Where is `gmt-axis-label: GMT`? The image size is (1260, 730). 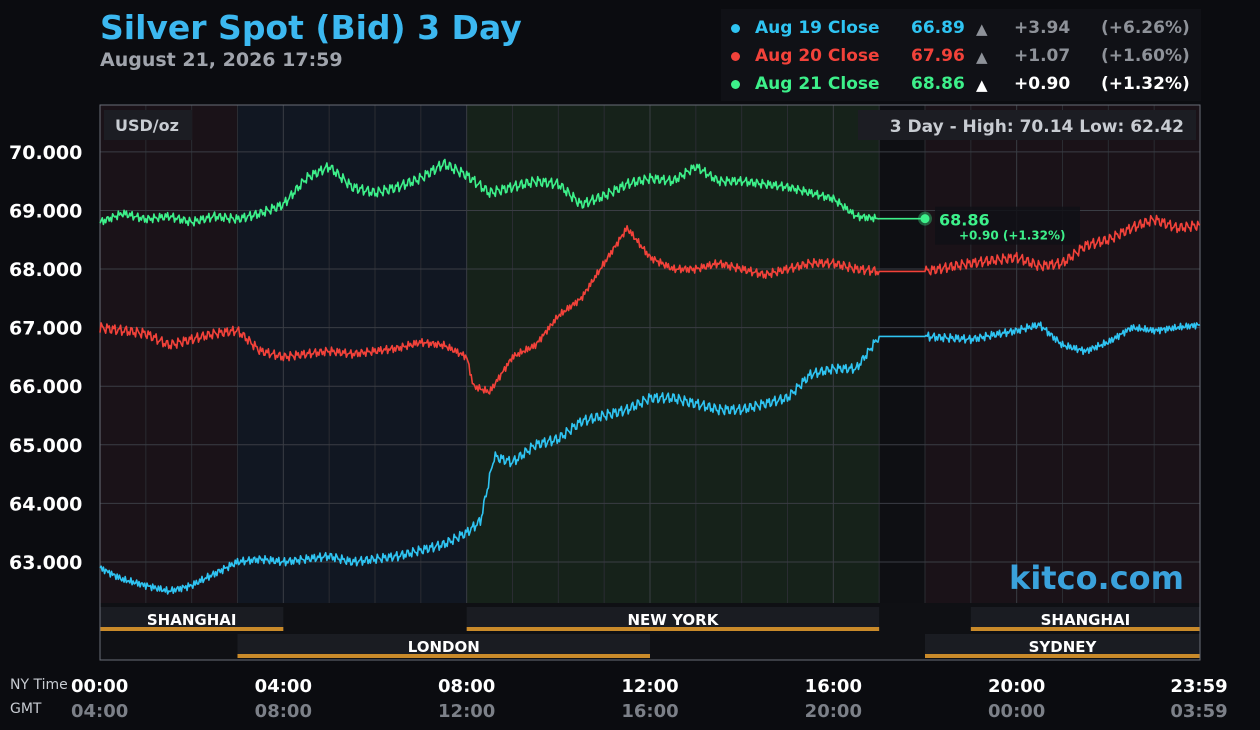
gmt-axis-label: GMT is located at coordinates (26, 709).